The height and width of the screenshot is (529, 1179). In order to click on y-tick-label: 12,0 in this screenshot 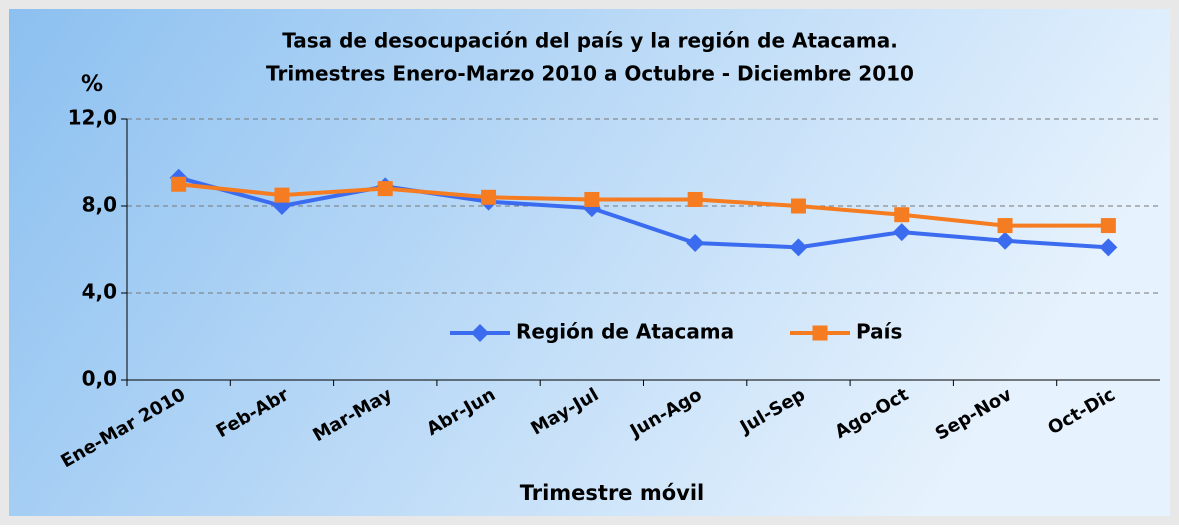, I will do `click(92, 118)`.